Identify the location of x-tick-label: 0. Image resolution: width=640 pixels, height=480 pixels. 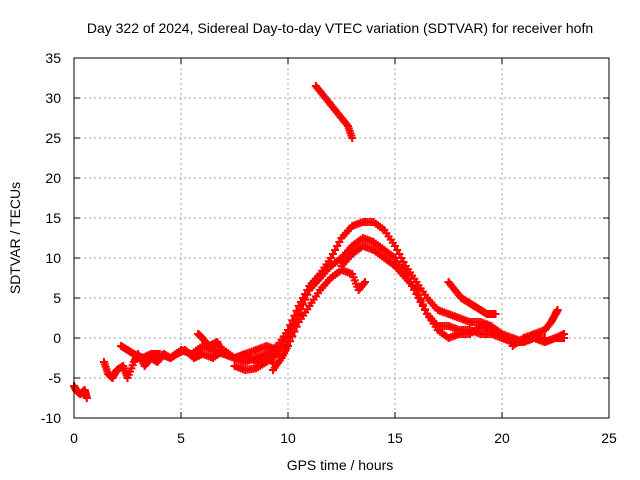
(74, 438).